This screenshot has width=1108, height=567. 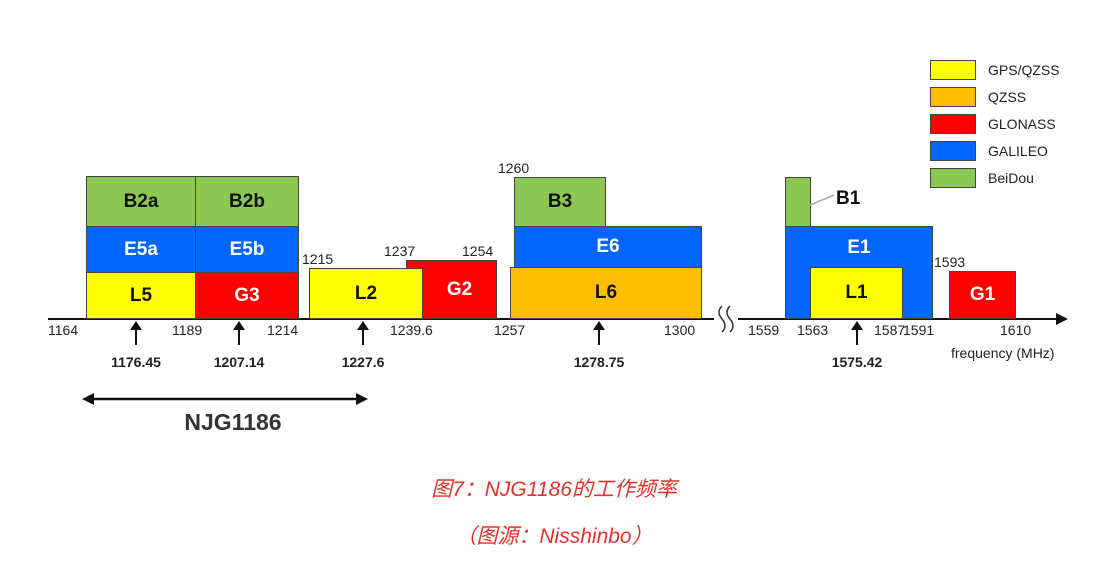 I want to click on freq-label: 1254, so click(x=478, y=251).